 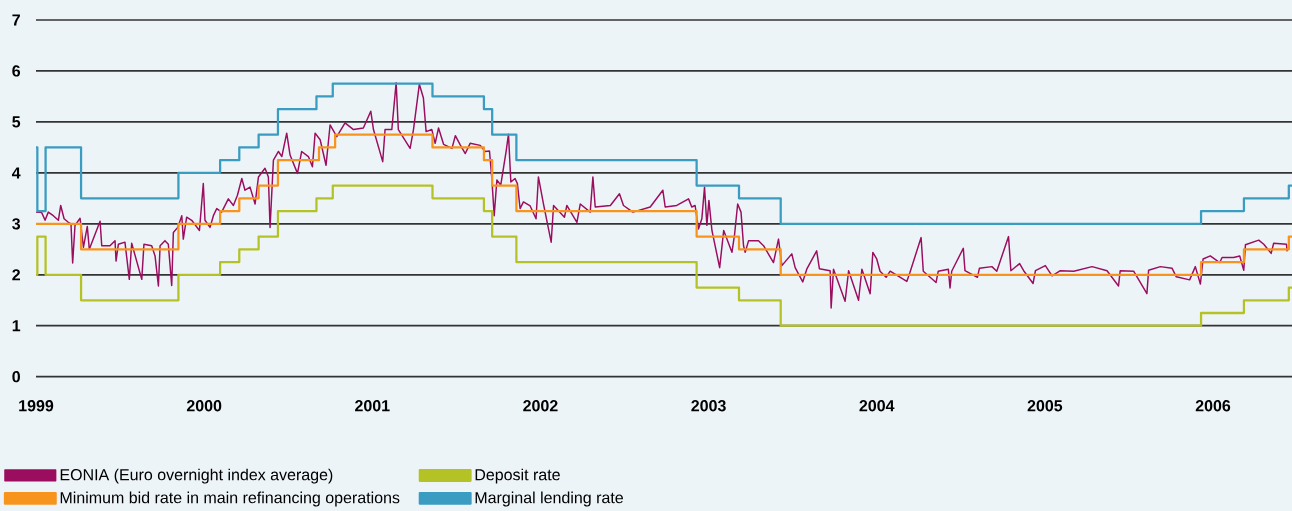 I want to click on x-tick-label: 2005, so click(x=1045, y=406).